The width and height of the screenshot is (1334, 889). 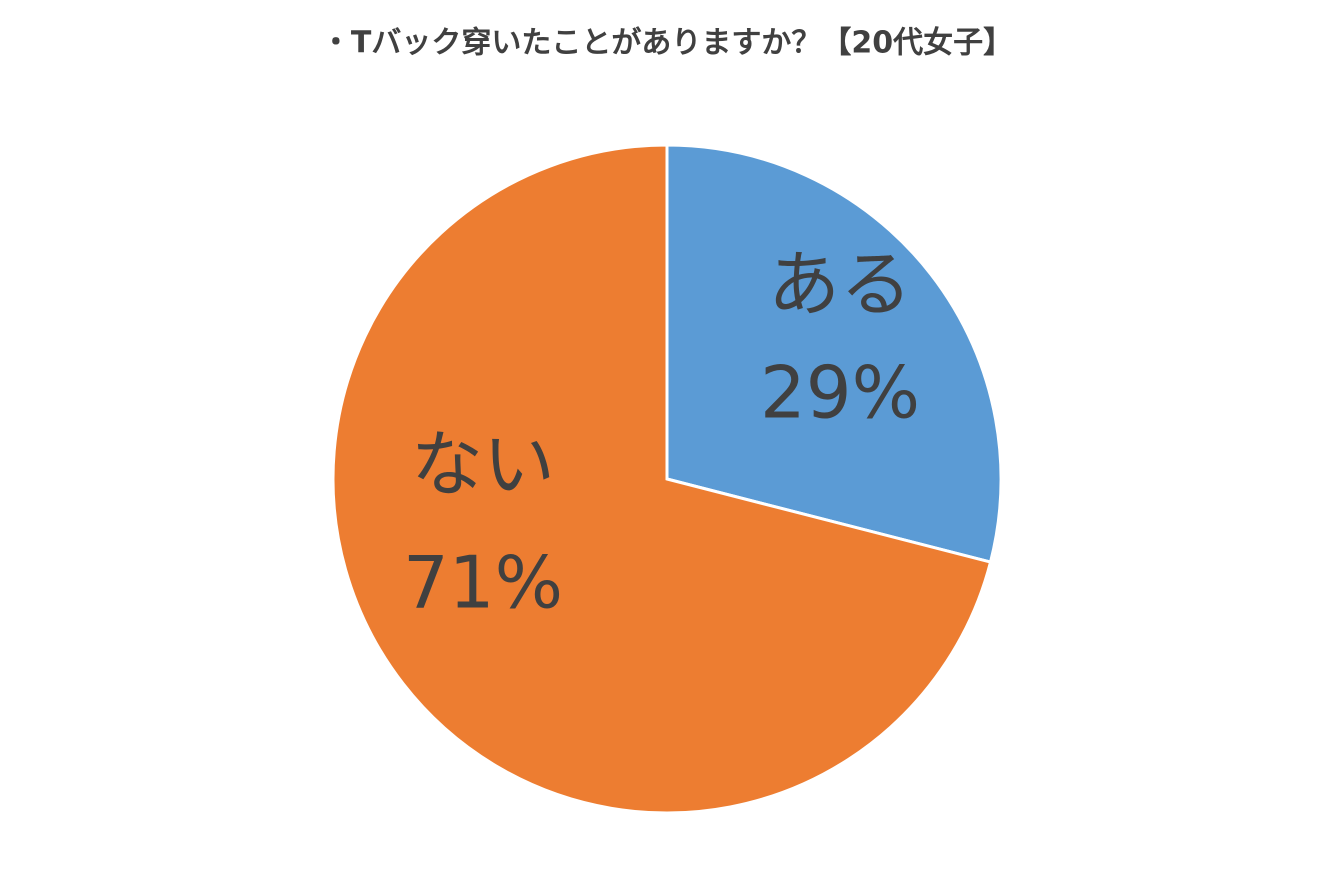 I want to click on slice-category-label: ない, so click(x=483, y=465).